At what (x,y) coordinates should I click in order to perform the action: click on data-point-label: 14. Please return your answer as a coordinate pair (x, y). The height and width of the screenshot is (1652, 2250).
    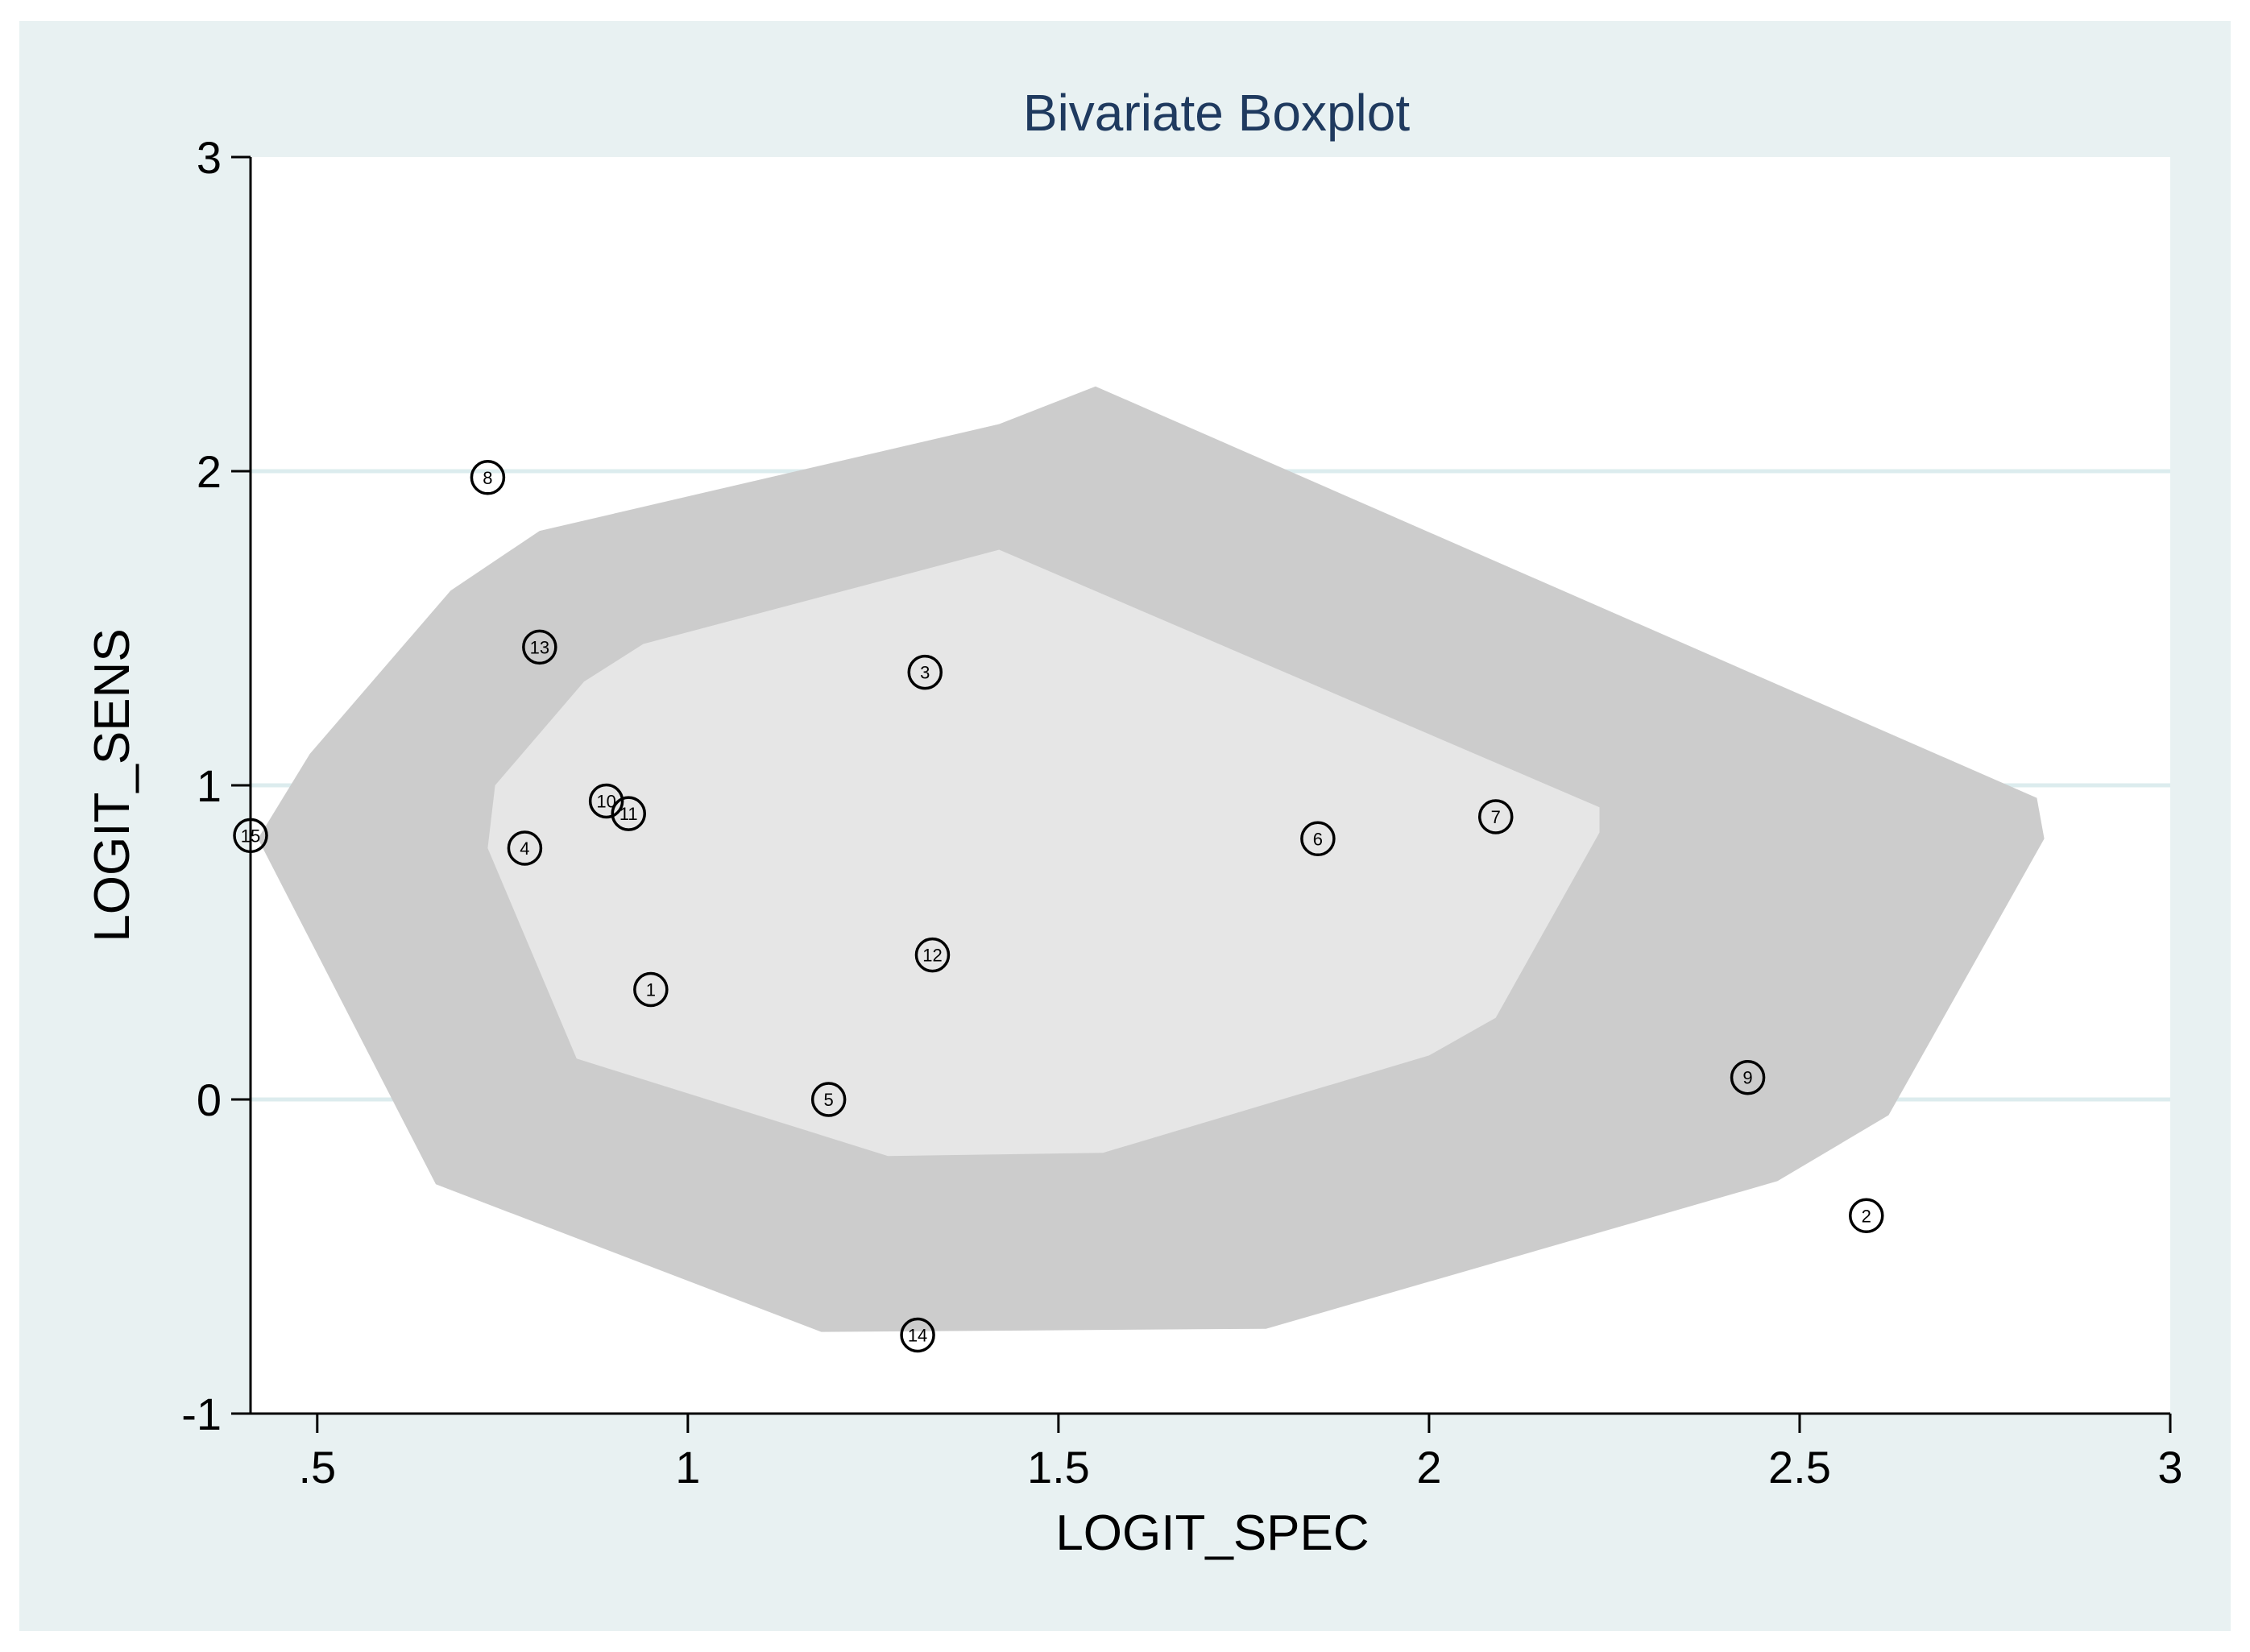
    Looking at the image, I should click on (917, 1336).